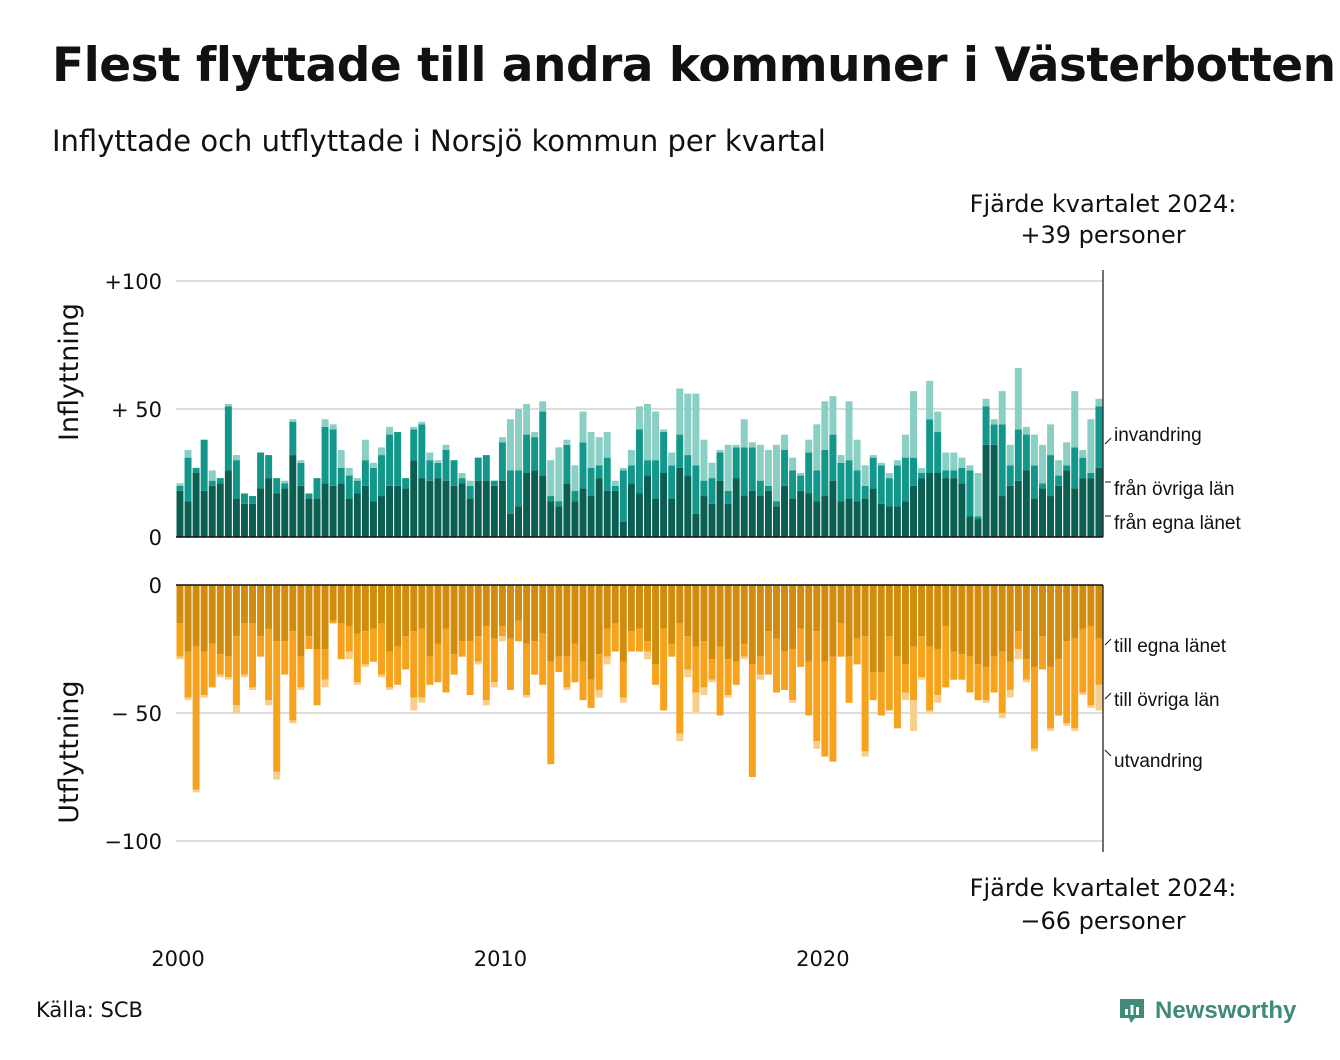 This screenshot has height=1060, width=1340. What do you see at coordinates (177, 959) in the screenshot?
I see `x-tick: 2000` at bounding box center [177, 959].